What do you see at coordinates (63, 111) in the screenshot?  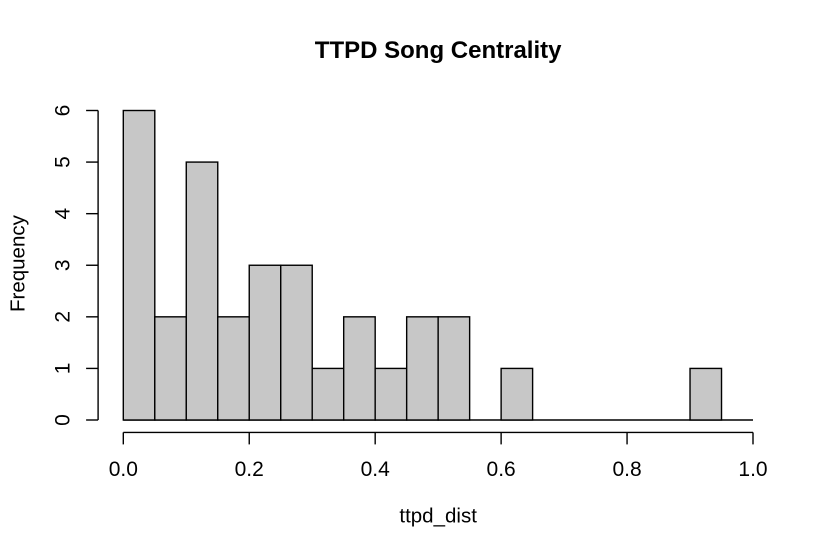 I see `svg-text: 6` at bounding box center [63, 111].